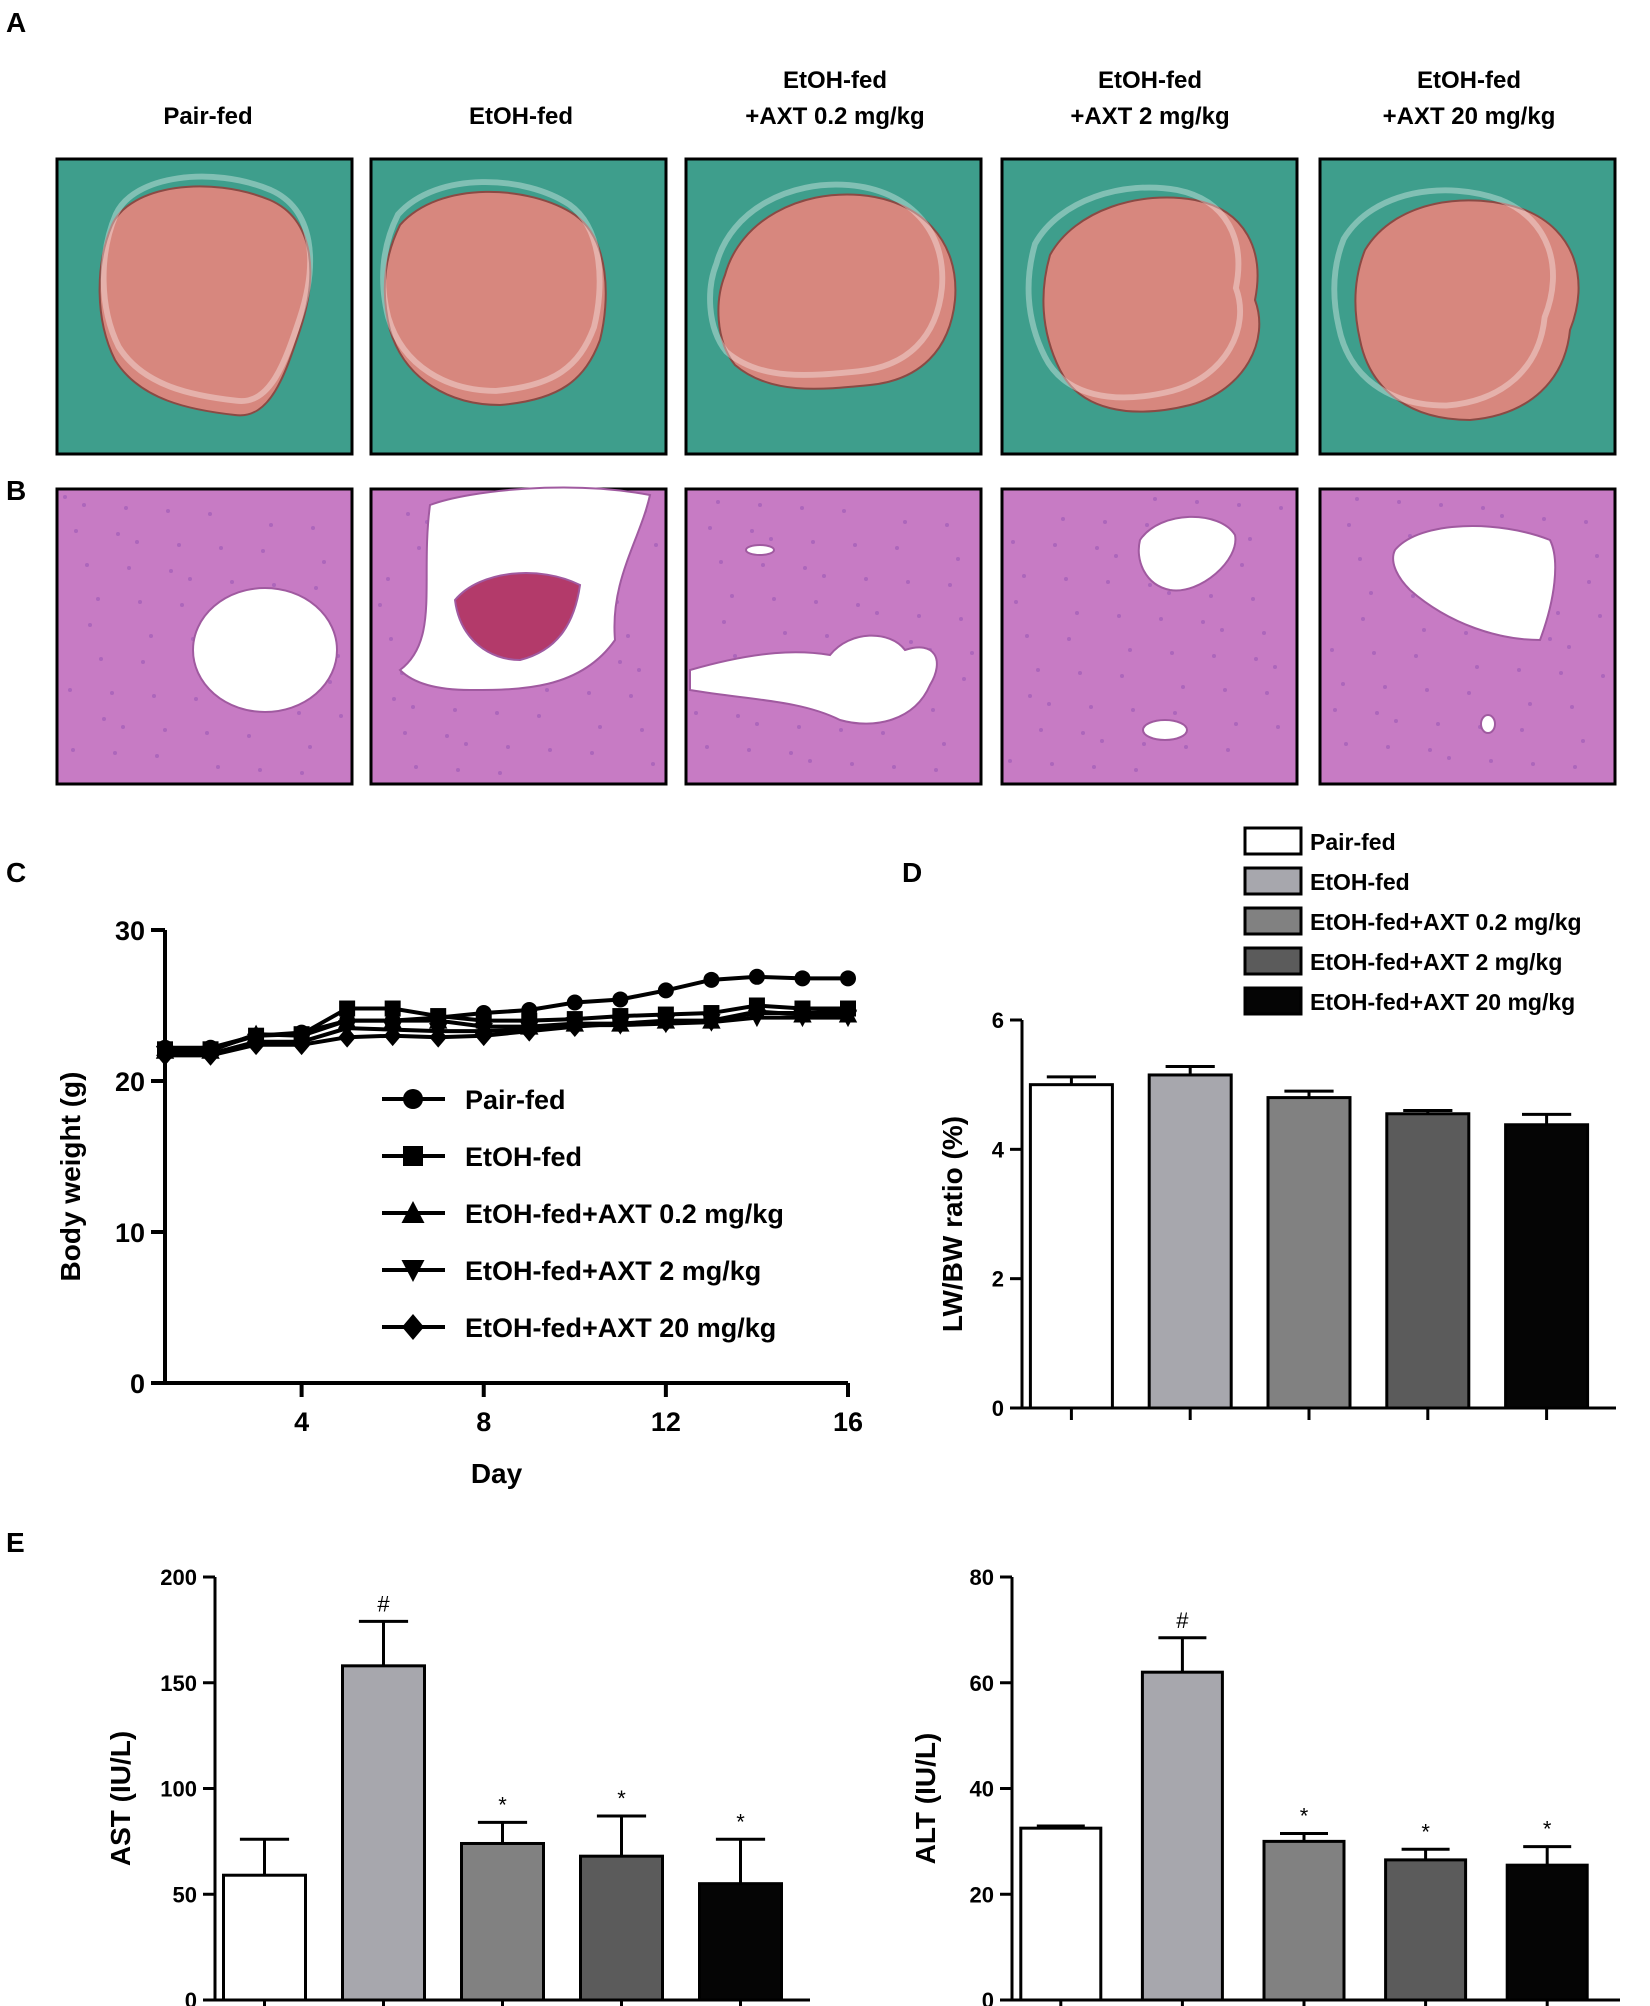  Describe the element at coordinates (1265, 1785) in the screenshot. I see `alt-chart: 0 20 40 60 80 ALT (IU/L) # * * *` at that location.